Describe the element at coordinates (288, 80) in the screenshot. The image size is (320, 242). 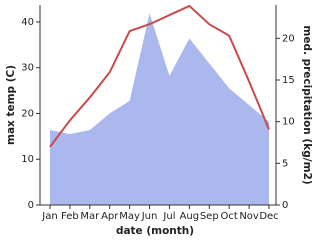
I see `y2-tick-label: 15` at that location.